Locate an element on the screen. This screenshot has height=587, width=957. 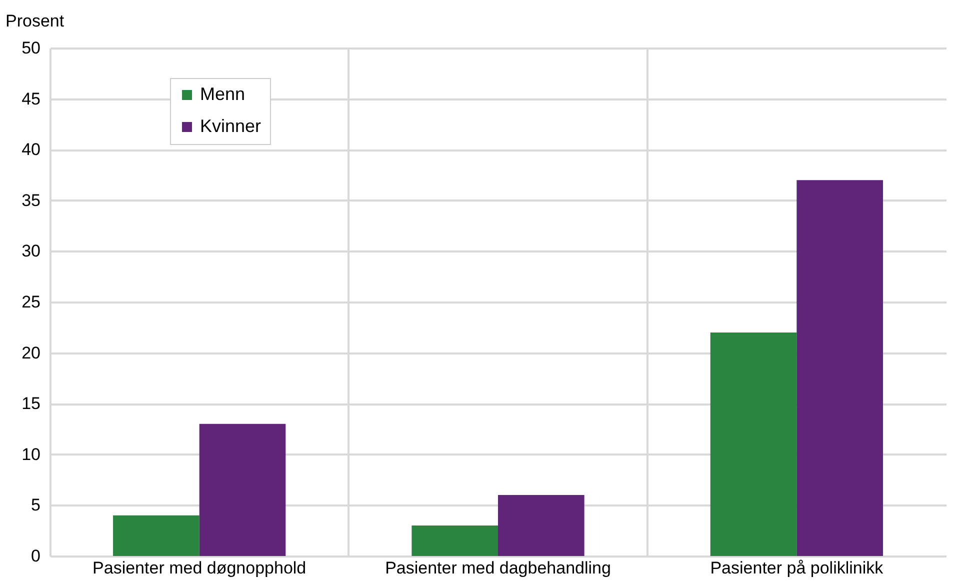
y-axis-title: Prosent is located at coordinates (35, 21).